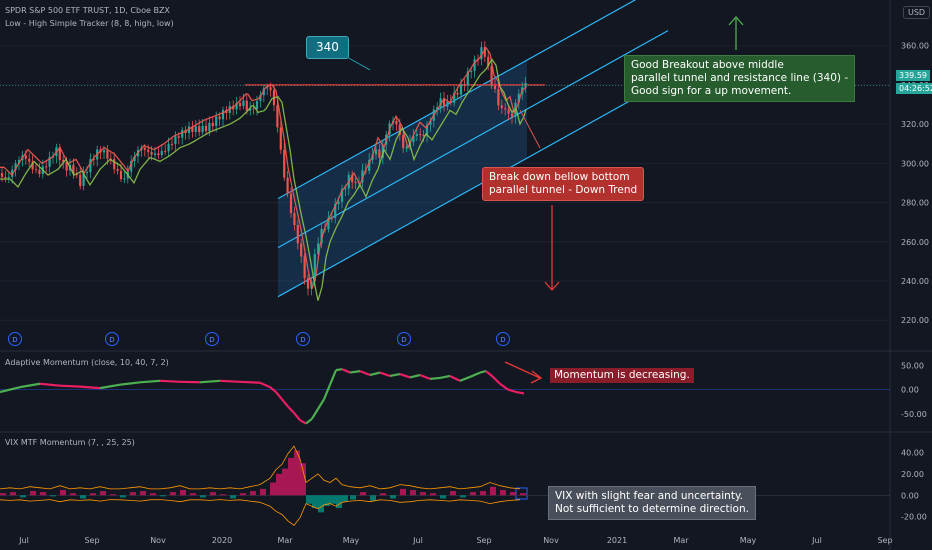 This screenshot has width=932, height=550. Describe the element at coordinates (707, 65) in the screenshot. I see `breakout-line-1: Good Breakout above middle` at that location.